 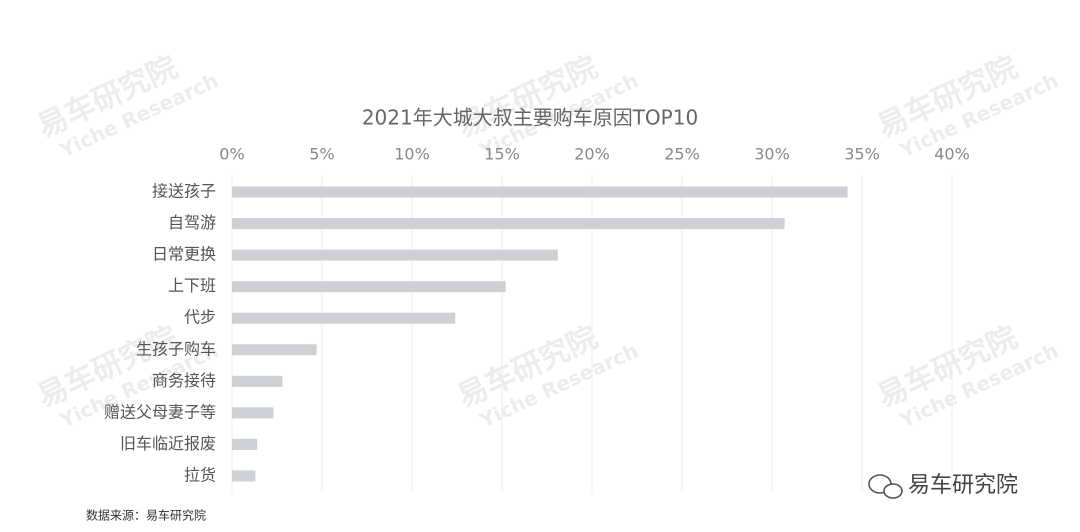 What do you see at coordinates (231, 154) in the screenshot?
I see `x-tick-label: 0%` at bounding box center [231, 154].